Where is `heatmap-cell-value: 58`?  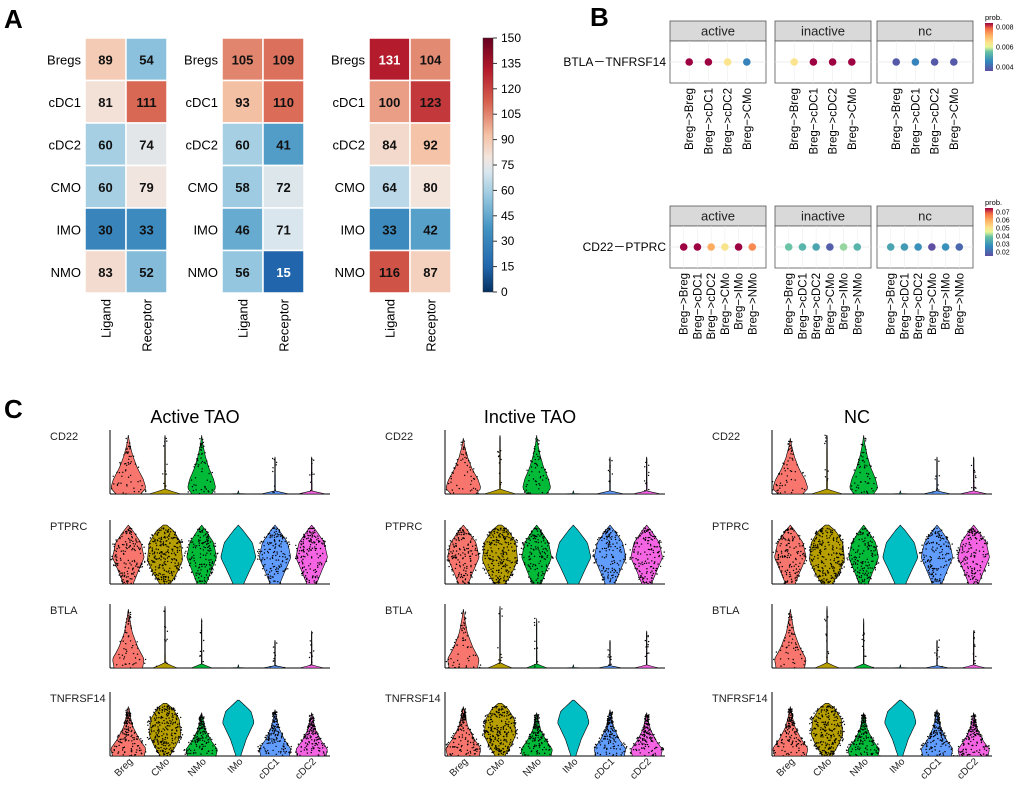
heatmap-cell-value: 58 is located at coordinates (242, 187).